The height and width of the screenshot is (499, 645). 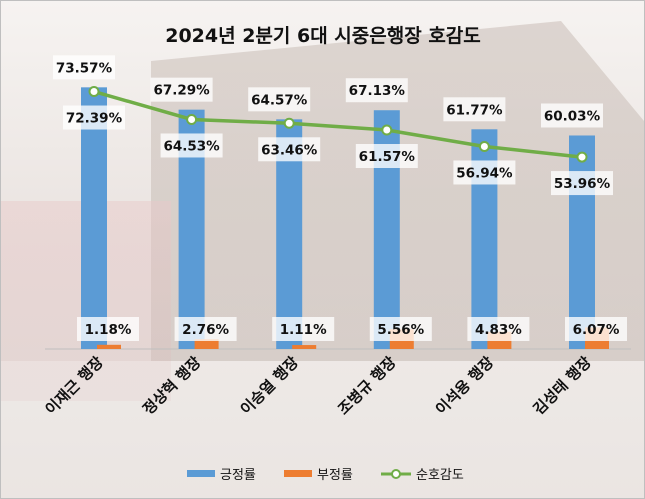 What do you see at coordinates (464, 385) in the screenshot?
I see `category-label: 이석용 행장` at bounding box center [464, 385].